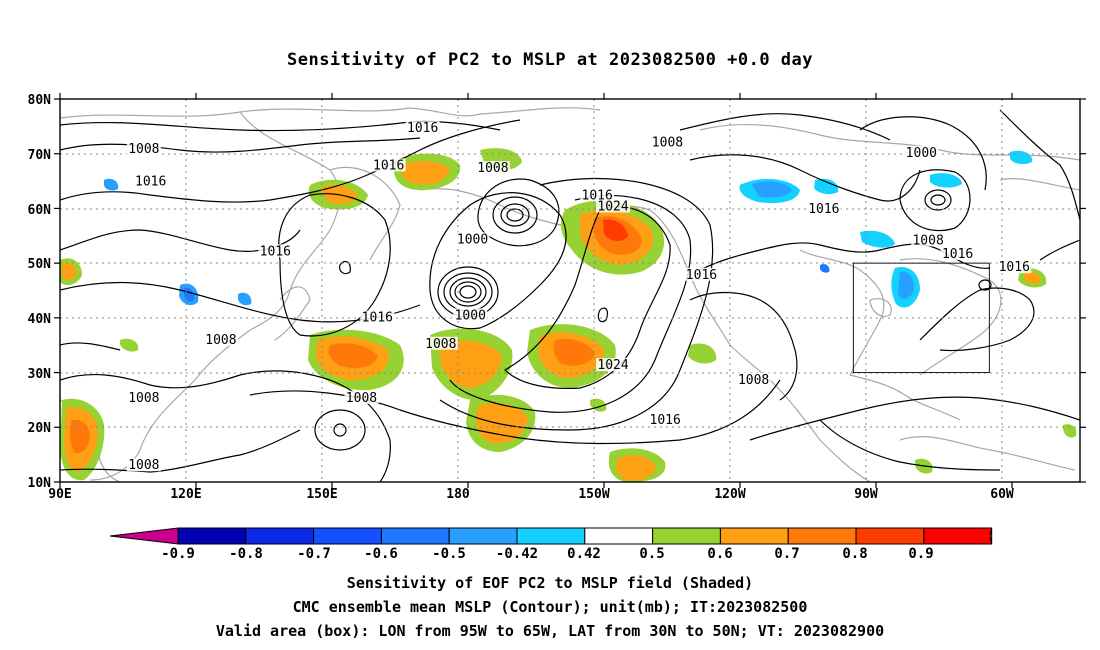 The height and width of the screenshot is (650, 1100). I want to click on colorbar-label: 0.8, so click(854, 554).